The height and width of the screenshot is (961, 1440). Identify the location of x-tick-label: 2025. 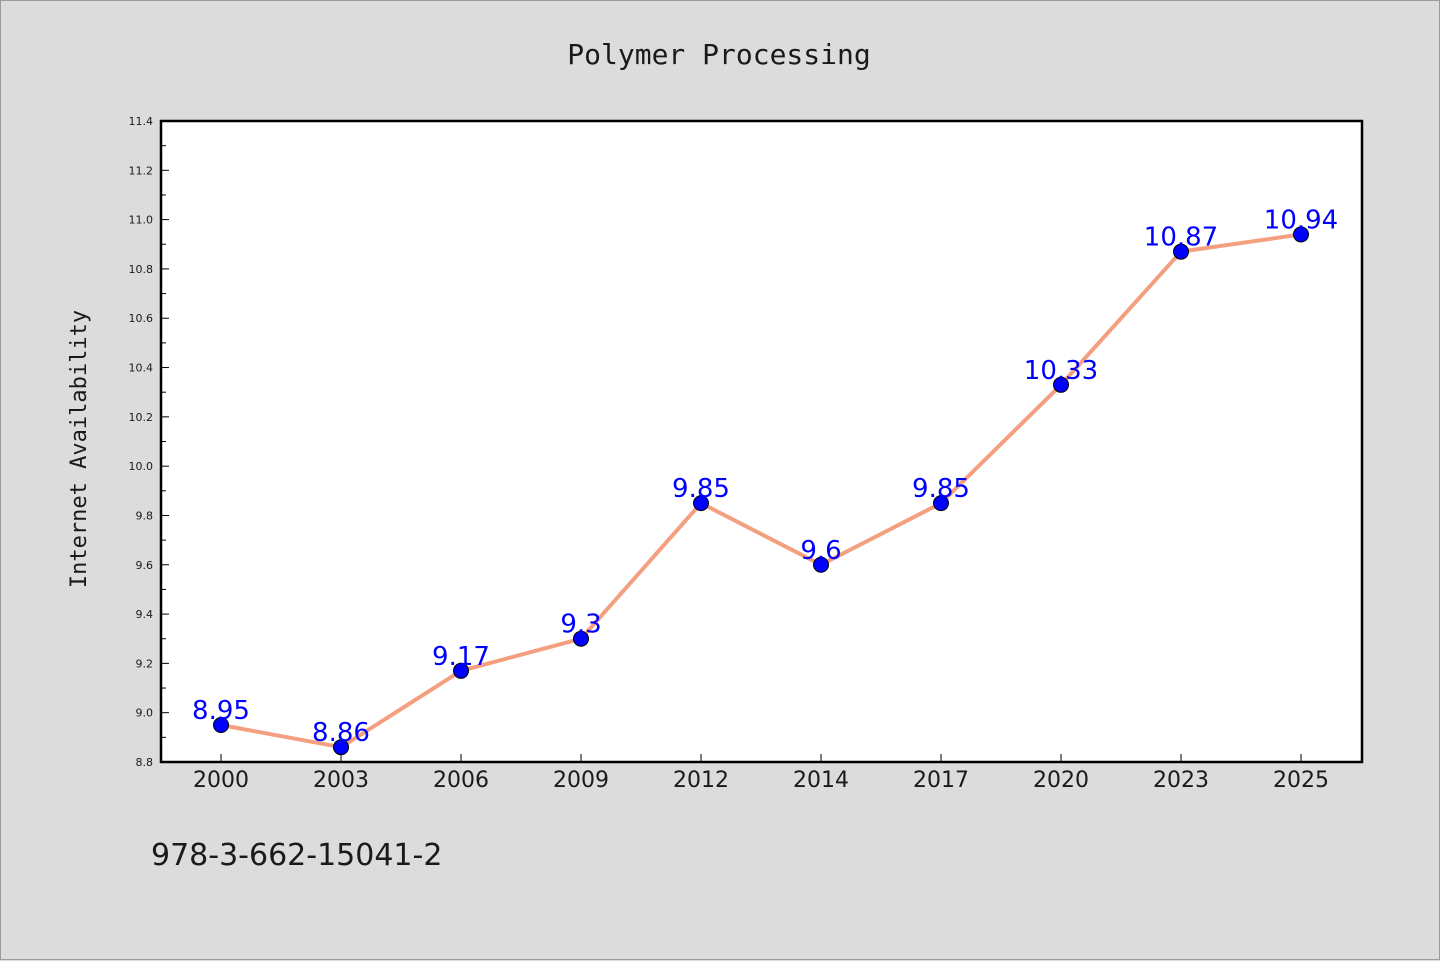
(1301, 780).